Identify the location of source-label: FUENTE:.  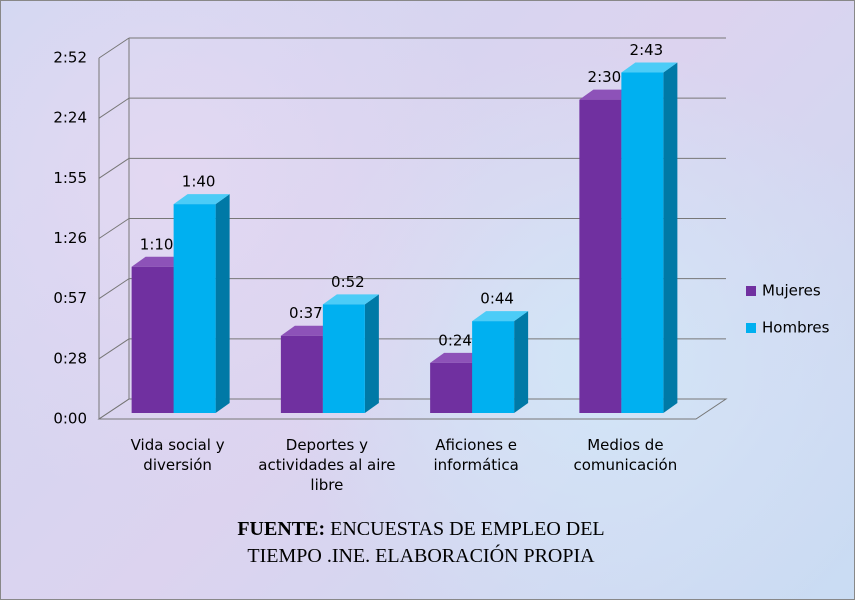
(281, 529).